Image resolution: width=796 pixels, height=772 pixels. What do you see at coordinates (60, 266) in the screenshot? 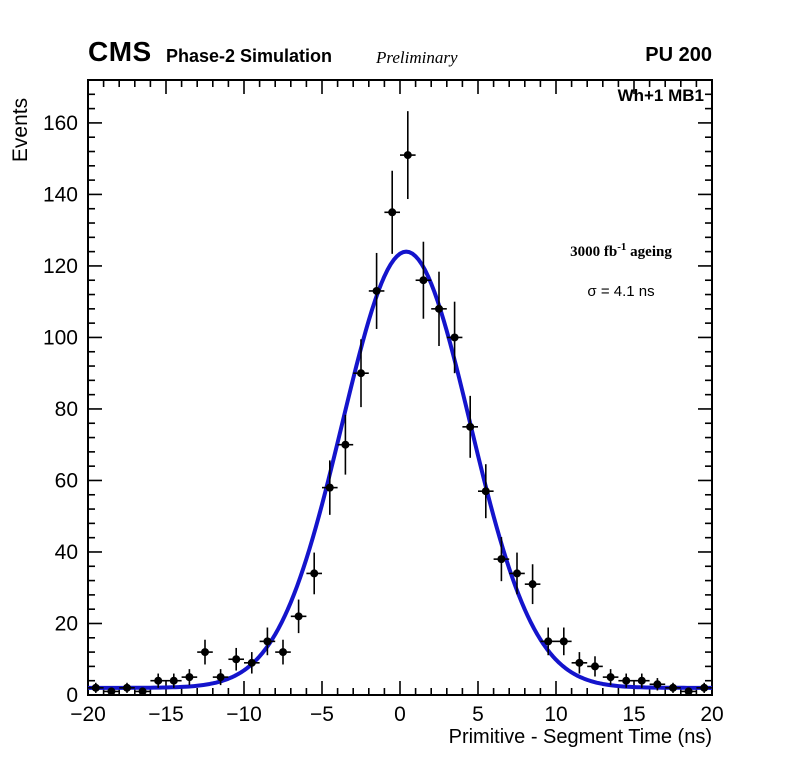
I see `svg-text: 120` at bounding box center [60, 266].